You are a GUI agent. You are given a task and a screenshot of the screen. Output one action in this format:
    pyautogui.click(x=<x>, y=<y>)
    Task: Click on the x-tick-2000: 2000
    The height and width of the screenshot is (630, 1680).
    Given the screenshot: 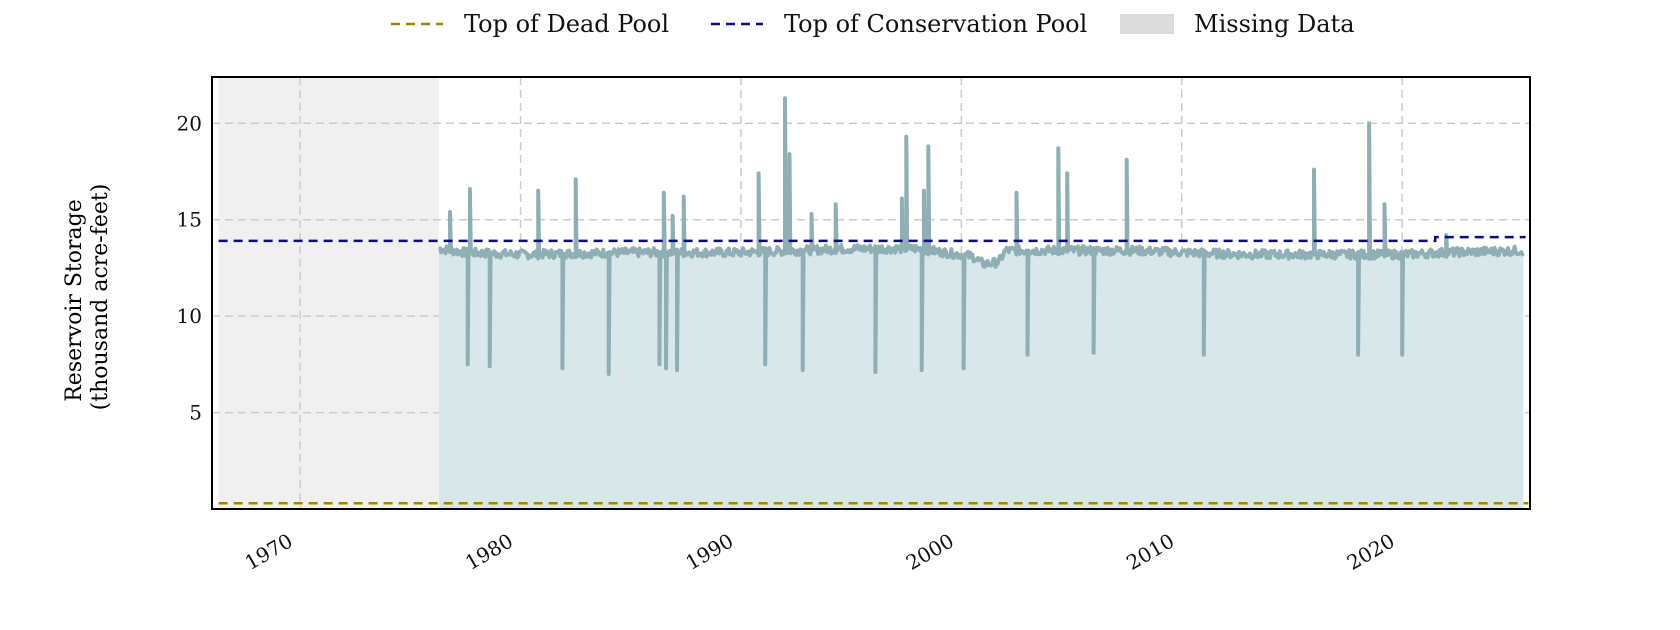 What is the action you would take?
    pyautogui.click(x=930, y=552)
    